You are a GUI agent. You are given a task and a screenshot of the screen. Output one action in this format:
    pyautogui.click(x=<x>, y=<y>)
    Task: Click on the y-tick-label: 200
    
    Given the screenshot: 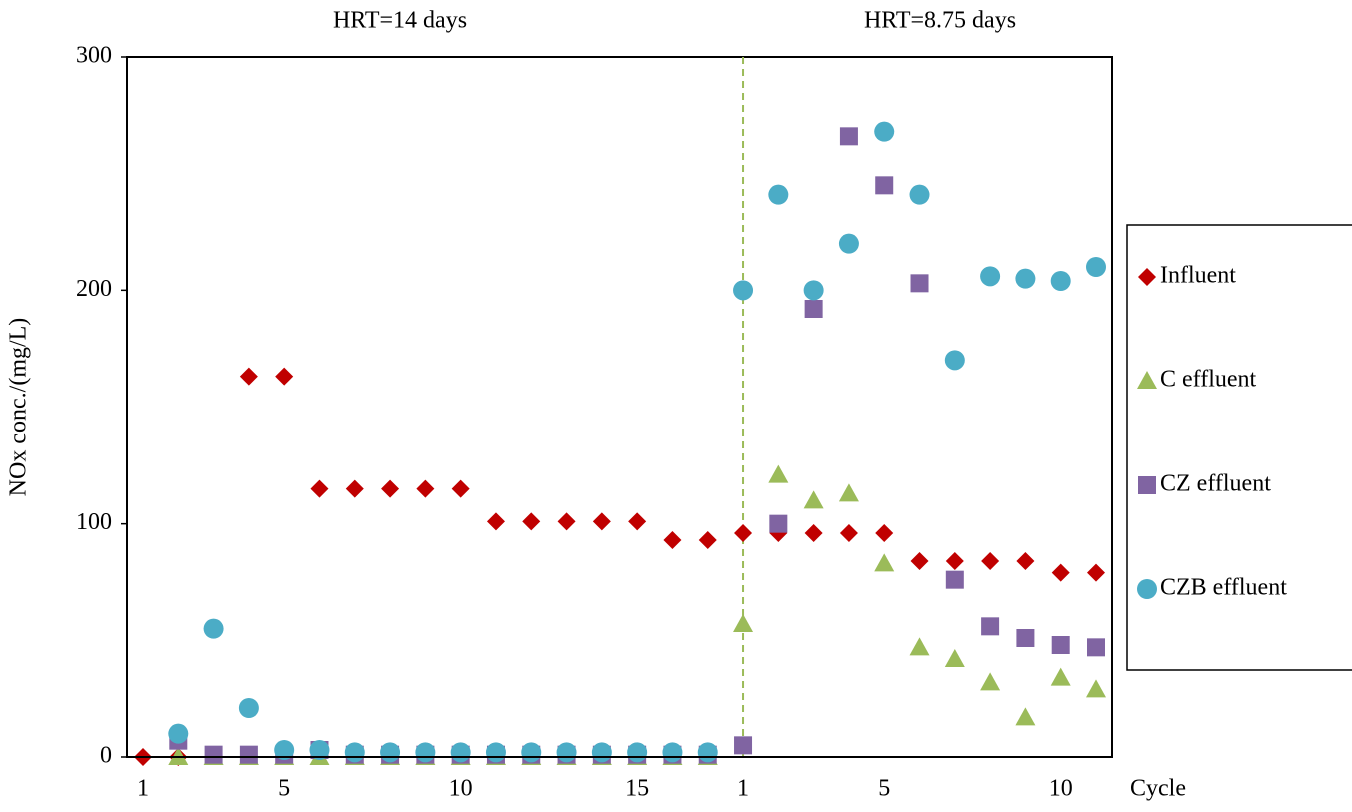 What is the action you would take?
    pyautogui.click(x=94, y=289)
    